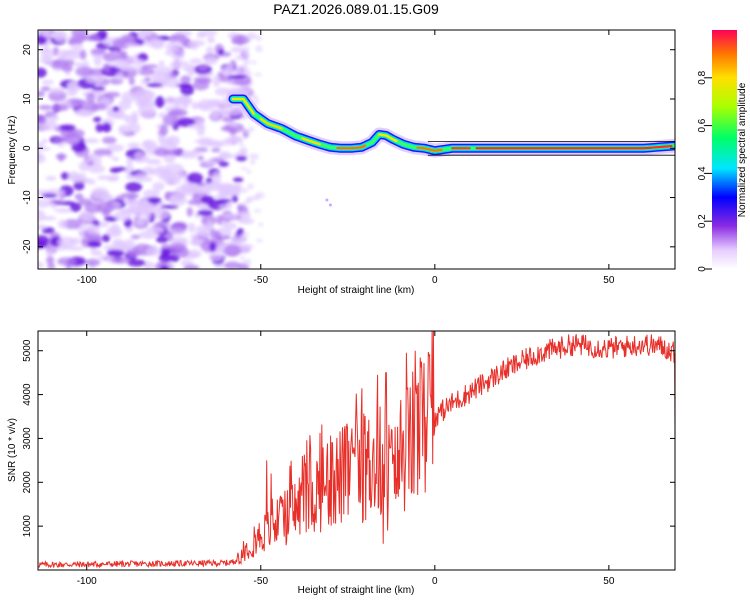 The width and height of the screenshot is (750, 600). Describe the element at coordinates (450, 149) in the screenshot. I see `spectrogram-tone-track` at that location.